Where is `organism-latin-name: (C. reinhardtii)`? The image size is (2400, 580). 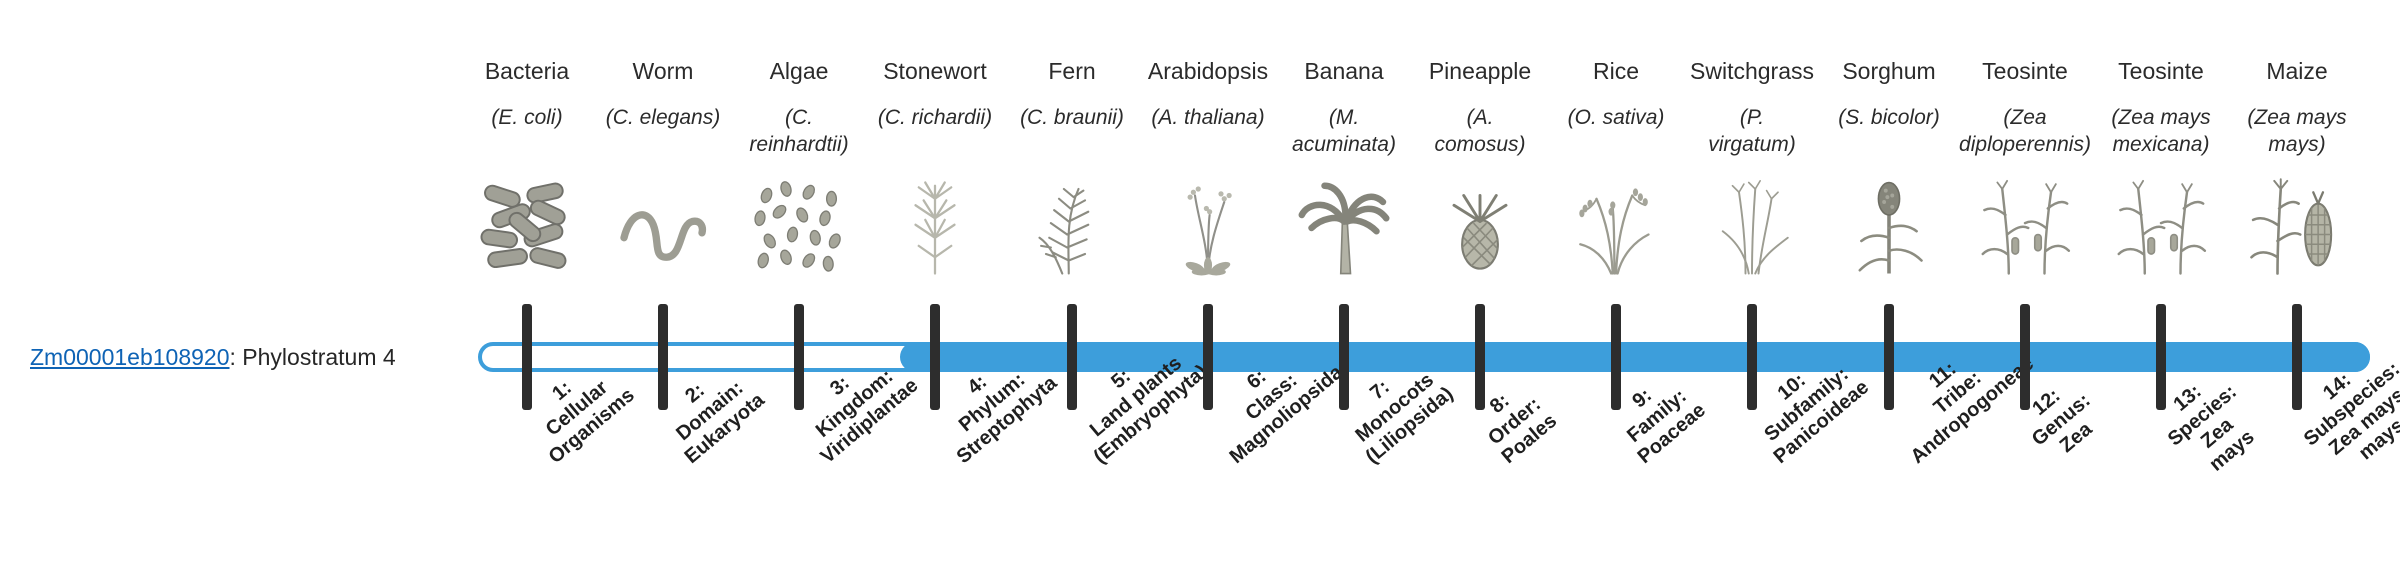
organism-latin-name: (C. reinhardtii) is located at coordinates (799, 131).